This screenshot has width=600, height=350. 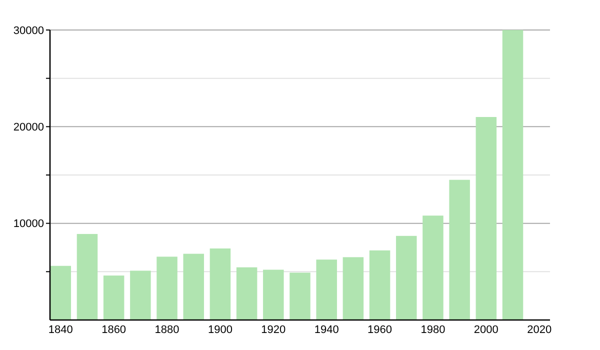 What do you see at coordinates (433, 330) in the screenshot?
I see `x-tick-label: 1980` at bounding box center [433, 330].